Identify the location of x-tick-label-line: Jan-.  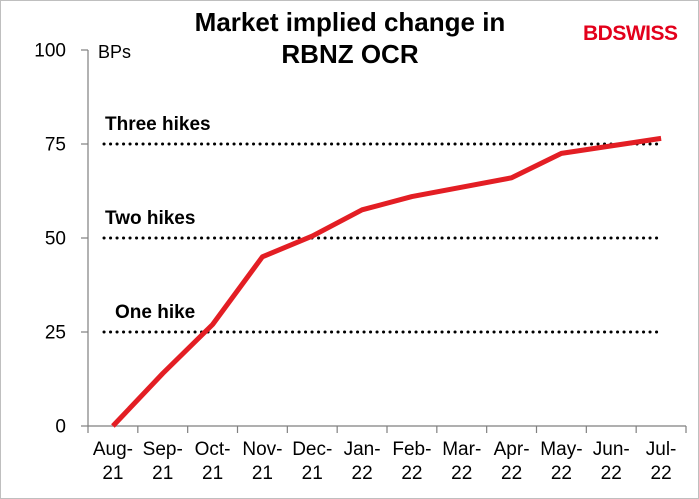
(362, 449).